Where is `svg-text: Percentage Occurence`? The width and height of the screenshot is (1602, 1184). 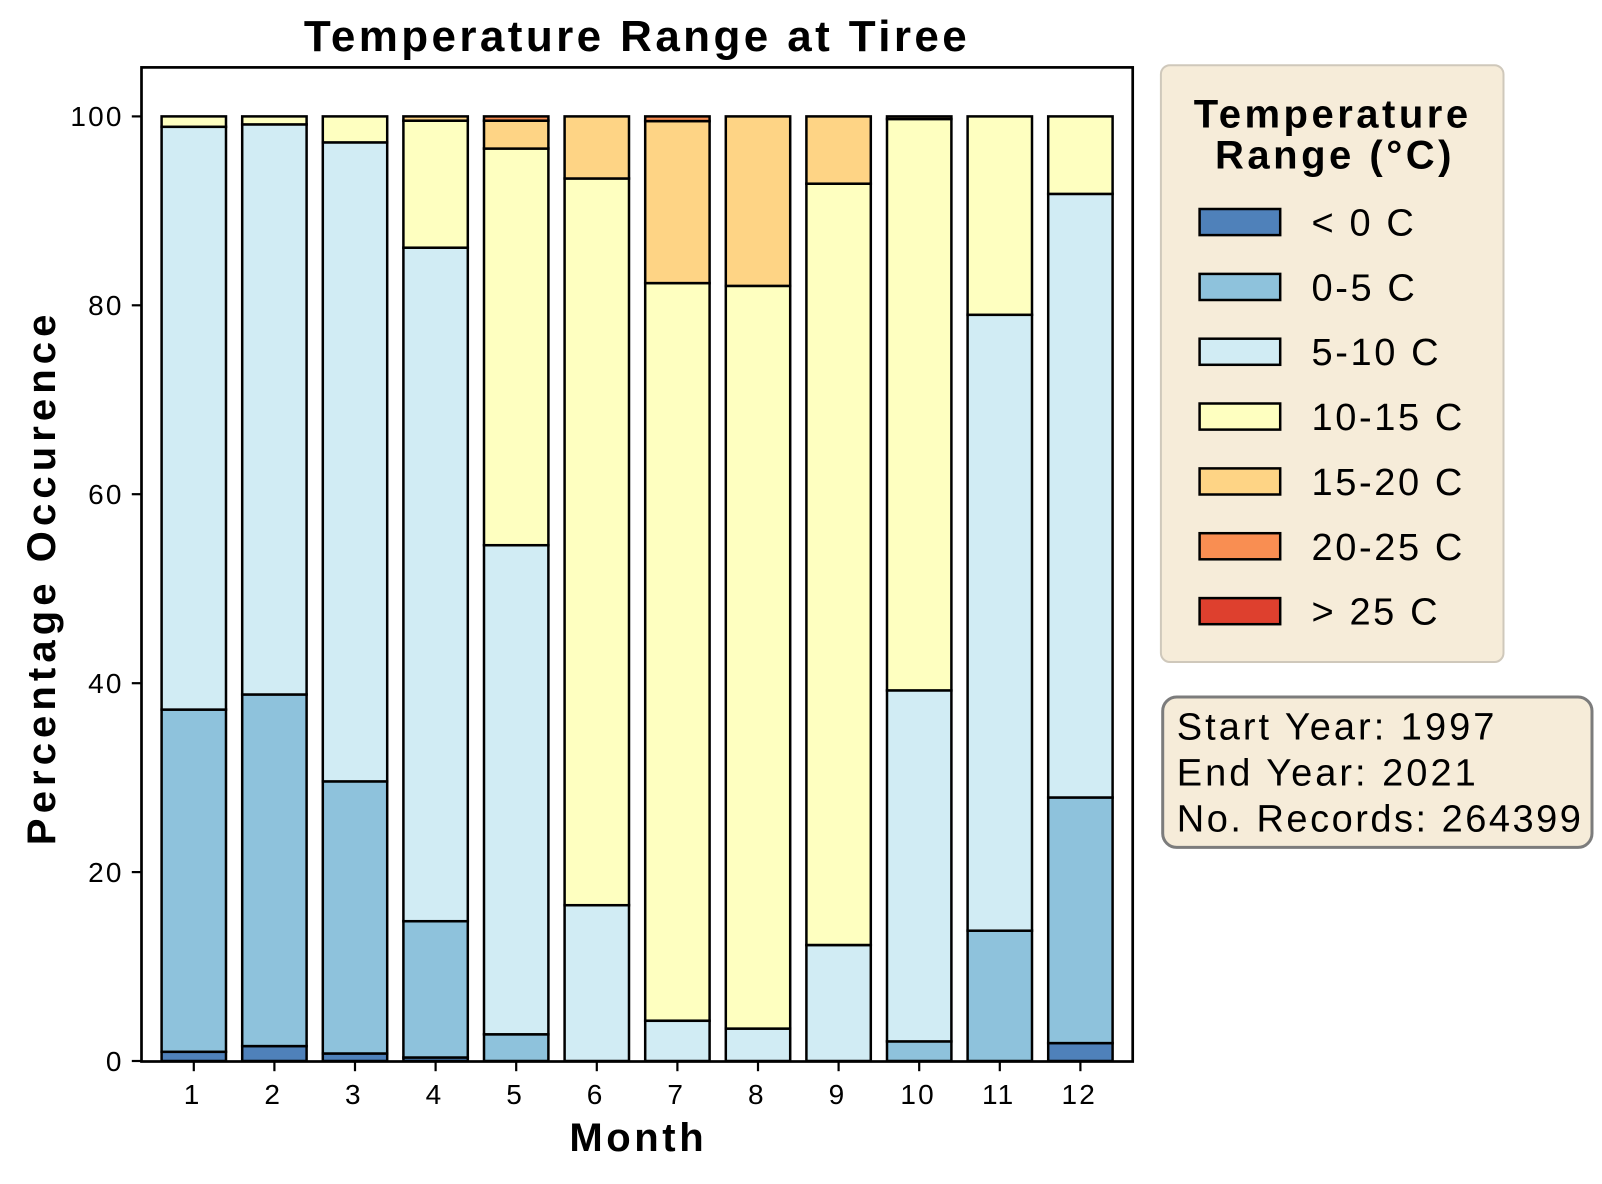
svg-text: Percentage Occurence is located at coordinates (42, 578).